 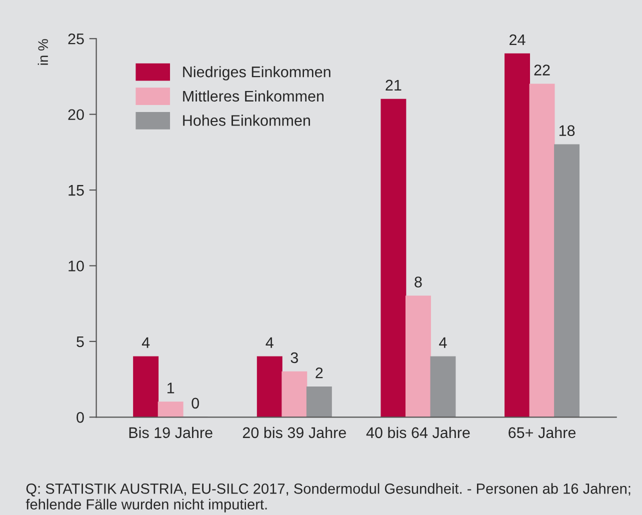 What do you see at coordinates (256, 73) in the screenshot?
I see `legend-label: Niedriges Einkommen` at bounding box center [256, 73].